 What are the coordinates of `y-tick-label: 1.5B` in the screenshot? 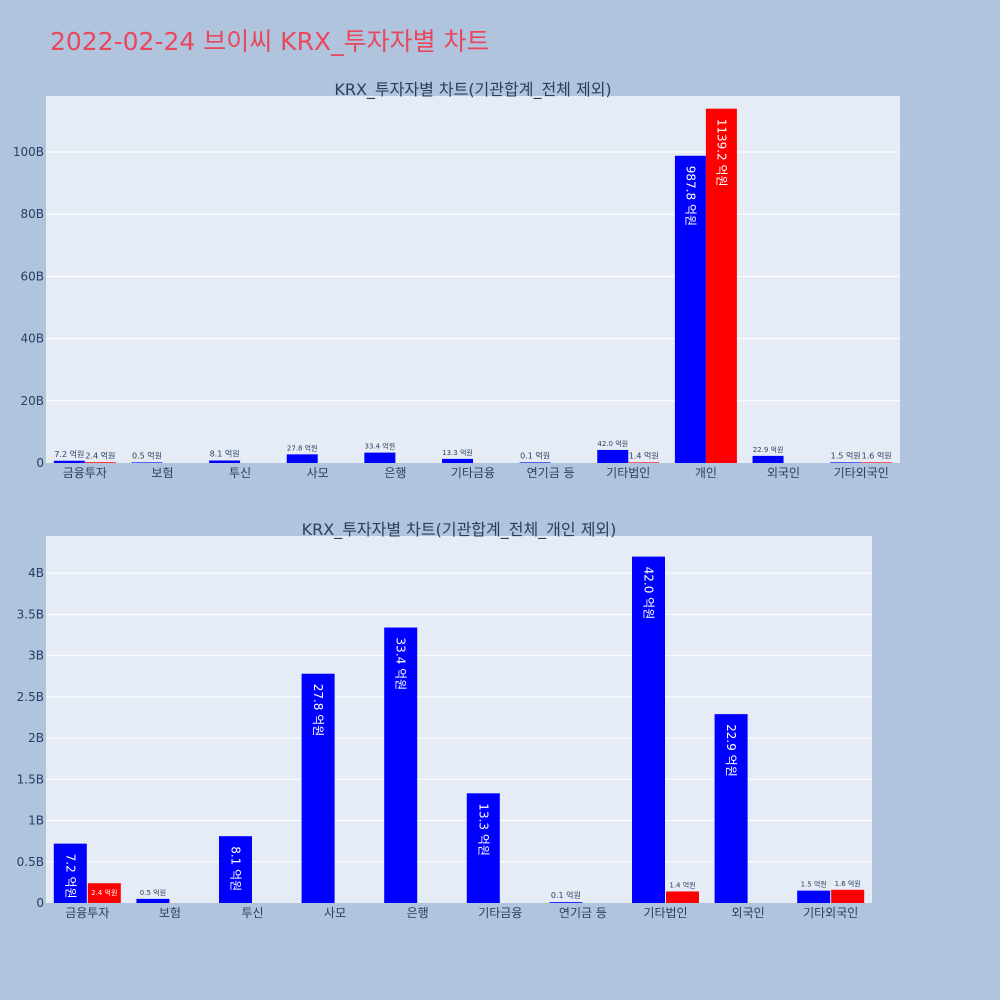 It's located at (30, 779).